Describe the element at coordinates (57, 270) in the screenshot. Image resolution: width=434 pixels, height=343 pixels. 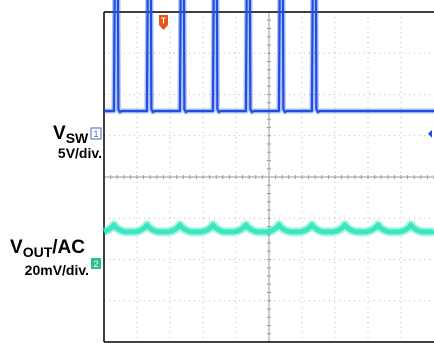
I see `channel-2-scale: 20mV/div.` at that location.